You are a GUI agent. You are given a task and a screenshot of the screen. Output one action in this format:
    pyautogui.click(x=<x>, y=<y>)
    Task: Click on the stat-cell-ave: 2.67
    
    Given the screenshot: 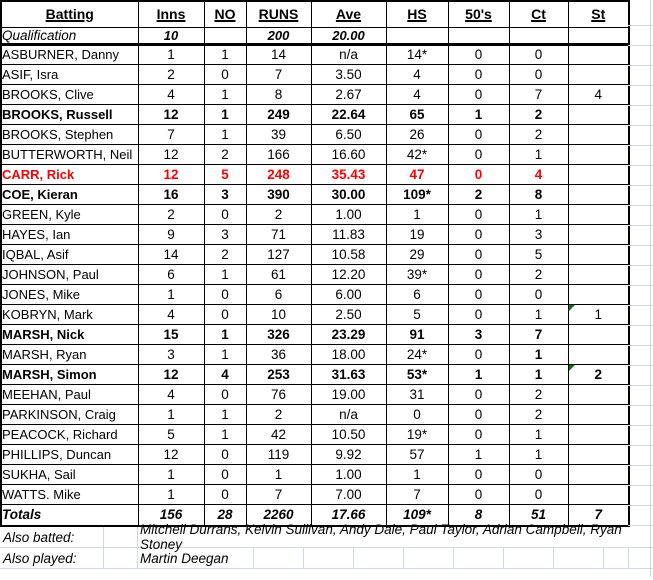 What is the action you would take?
    pyautogui.click(x=348, y=94)
    